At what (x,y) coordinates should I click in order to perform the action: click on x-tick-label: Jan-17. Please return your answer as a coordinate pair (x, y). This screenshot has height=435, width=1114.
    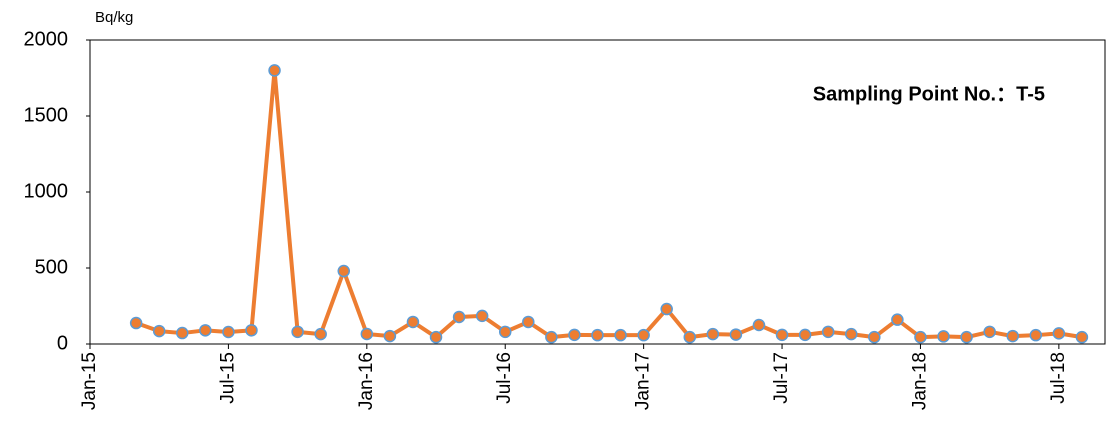
    Looking at the image, I should click on (643, 381).